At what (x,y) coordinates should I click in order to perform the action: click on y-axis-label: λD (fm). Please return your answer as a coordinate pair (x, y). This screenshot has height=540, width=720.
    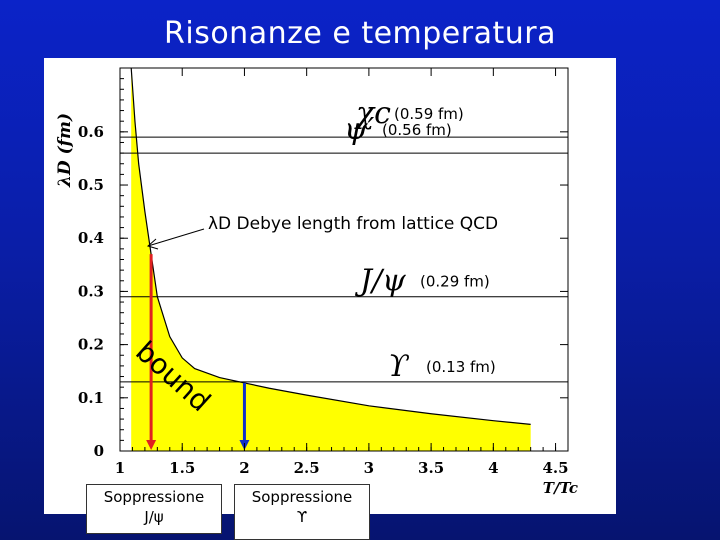
    Looking at the image, I should click on (65, 150).